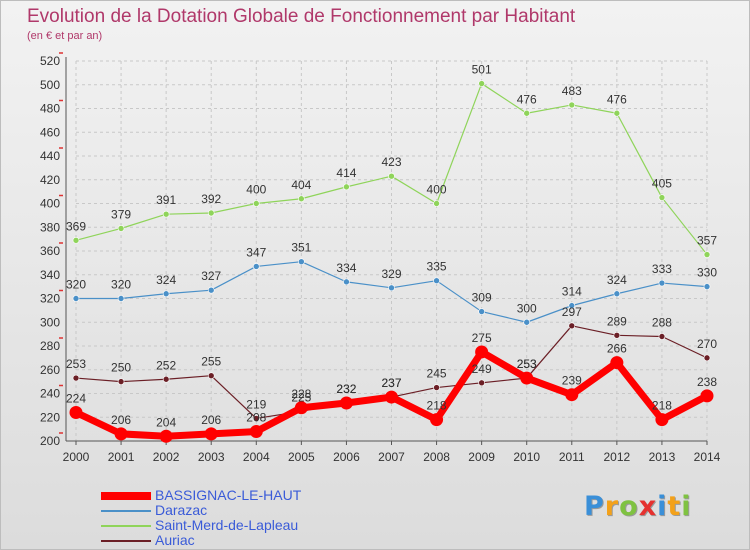  Describe the element at coordinates (50, 417) in the screenshot. I see `y-tick-label: 220` at that location.